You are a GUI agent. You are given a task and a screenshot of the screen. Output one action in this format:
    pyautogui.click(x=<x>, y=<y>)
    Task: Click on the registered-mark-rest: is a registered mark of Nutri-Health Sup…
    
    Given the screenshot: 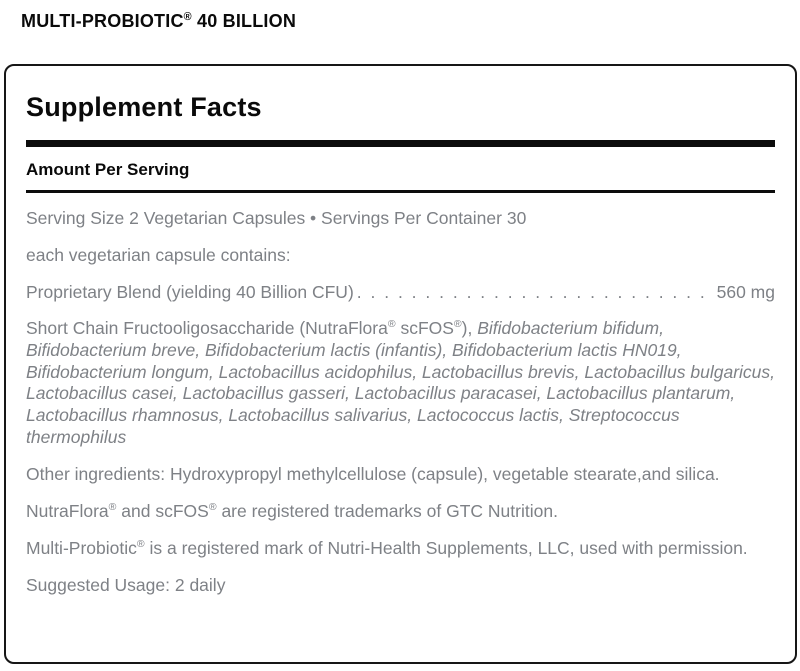 What is the action you would take?
    pyautogui.click(x=446, y=547)
    